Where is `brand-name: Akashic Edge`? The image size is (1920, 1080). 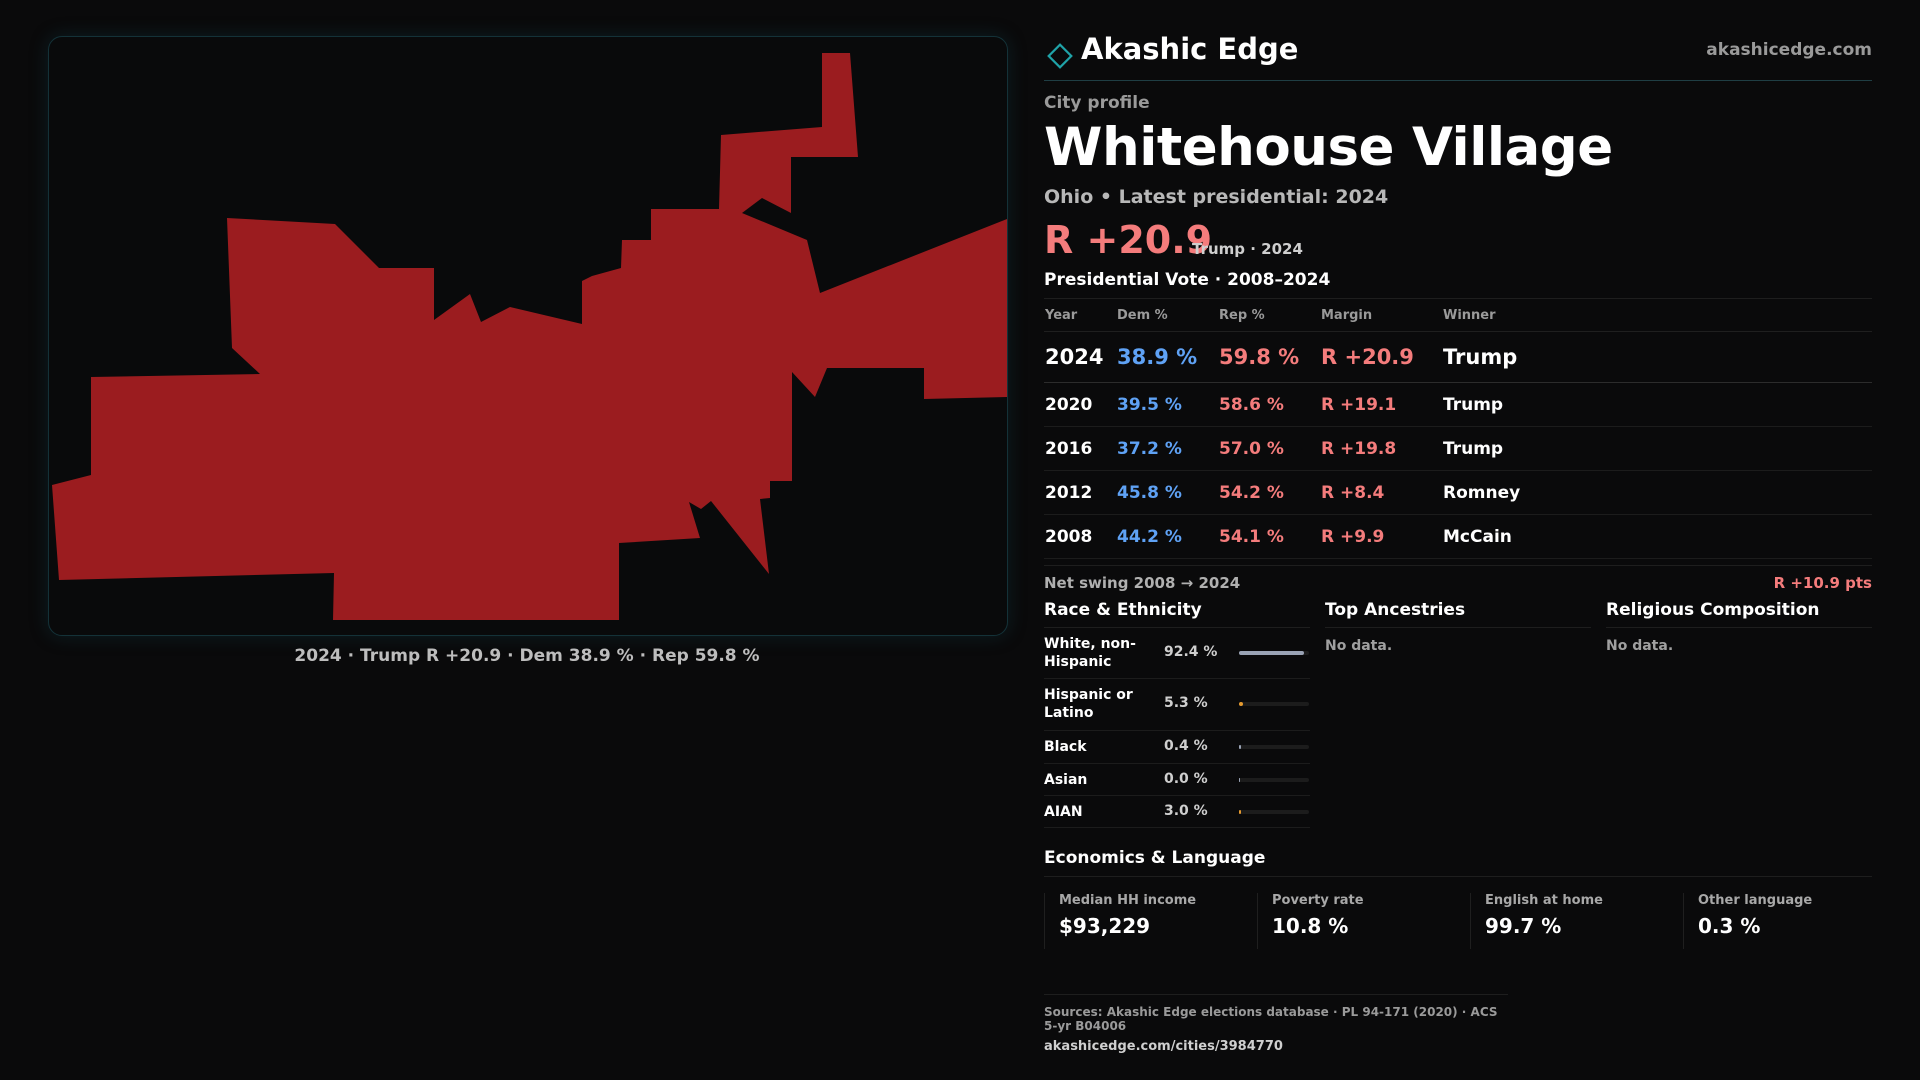
brand-name: Akashic Edge is located at coordinates (1190, 49).